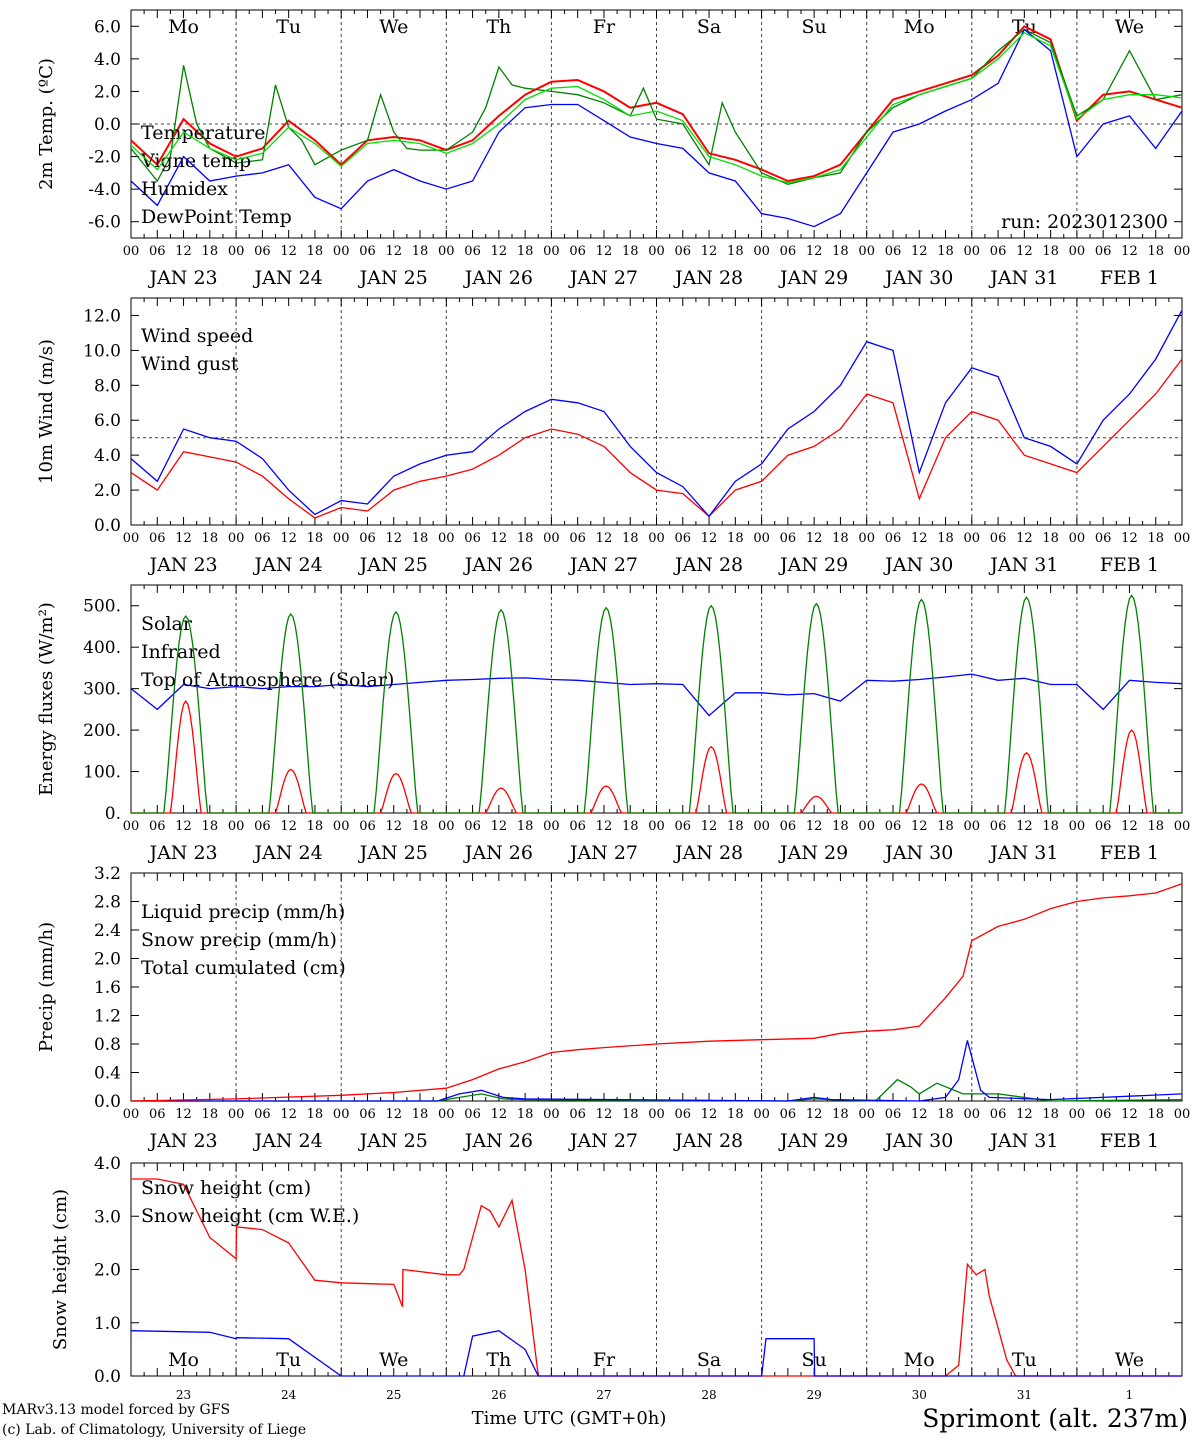  I want to click on day-number-label: 31, so click(1024, 1395).